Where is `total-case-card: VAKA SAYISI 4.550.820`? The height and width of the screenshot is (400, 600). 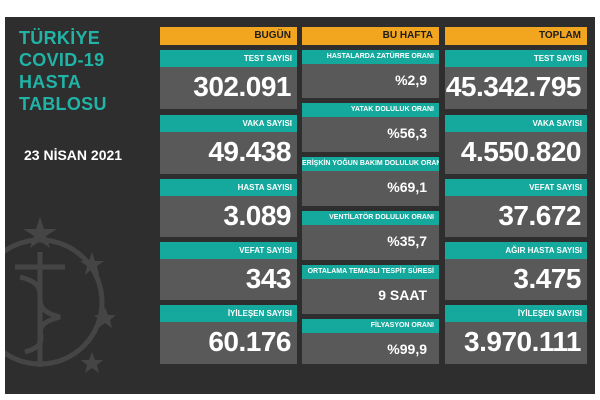
total-case-card: VAKA SAYISI 4.550.820 is located at coordinates (516, 144).